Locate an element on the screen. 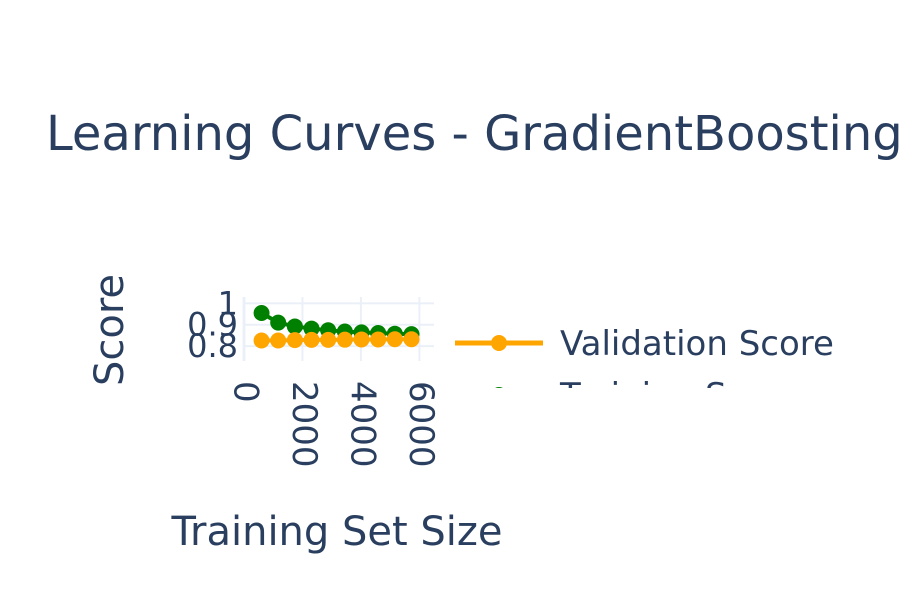 The height and width of the screenshot is (600, 900). plot-area: 0 2000 4000 6000 0.80.91 is located at coordinates (314, 375).